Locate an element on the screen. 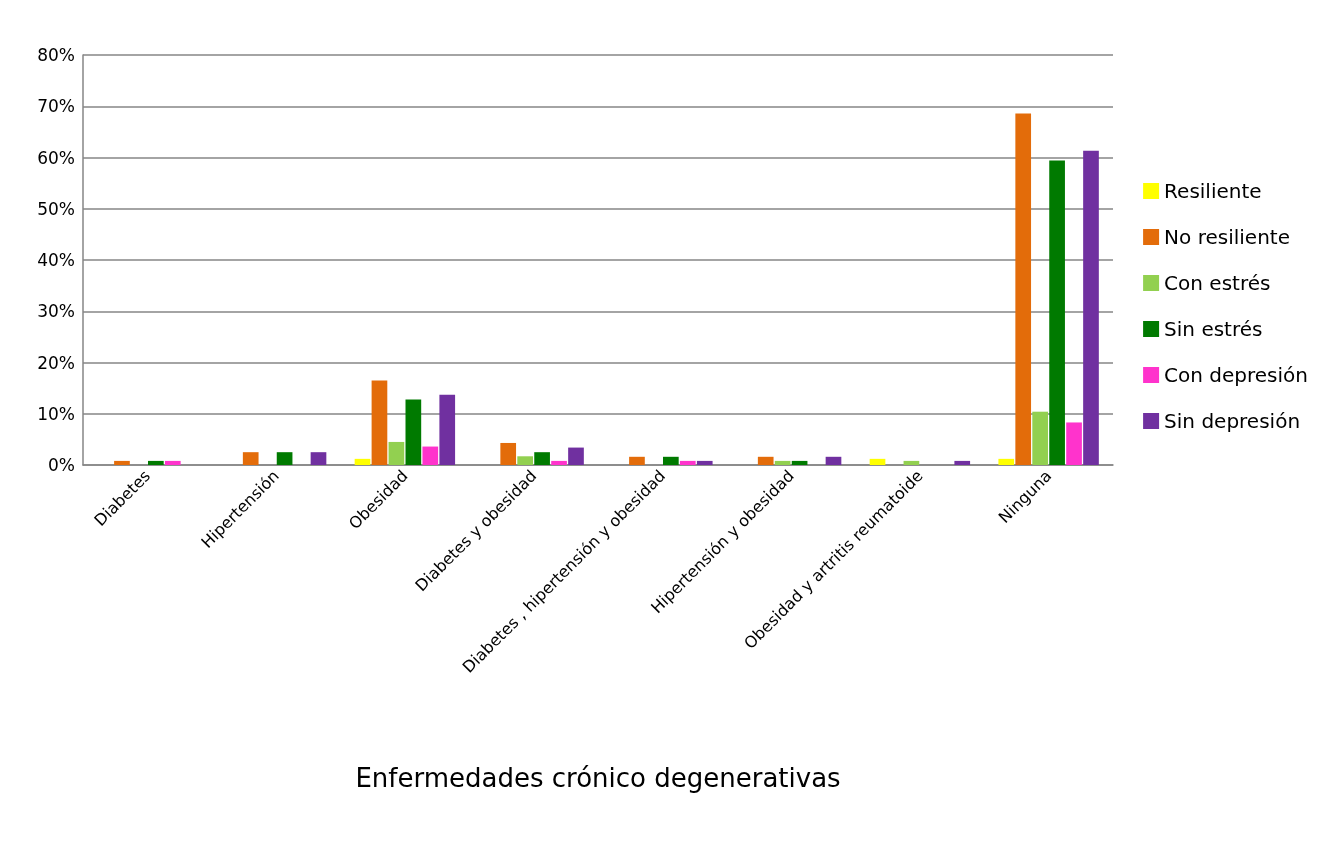 The image size is (1331, 849). legend-label: No resiliente is located at coordinates (1227, 237).